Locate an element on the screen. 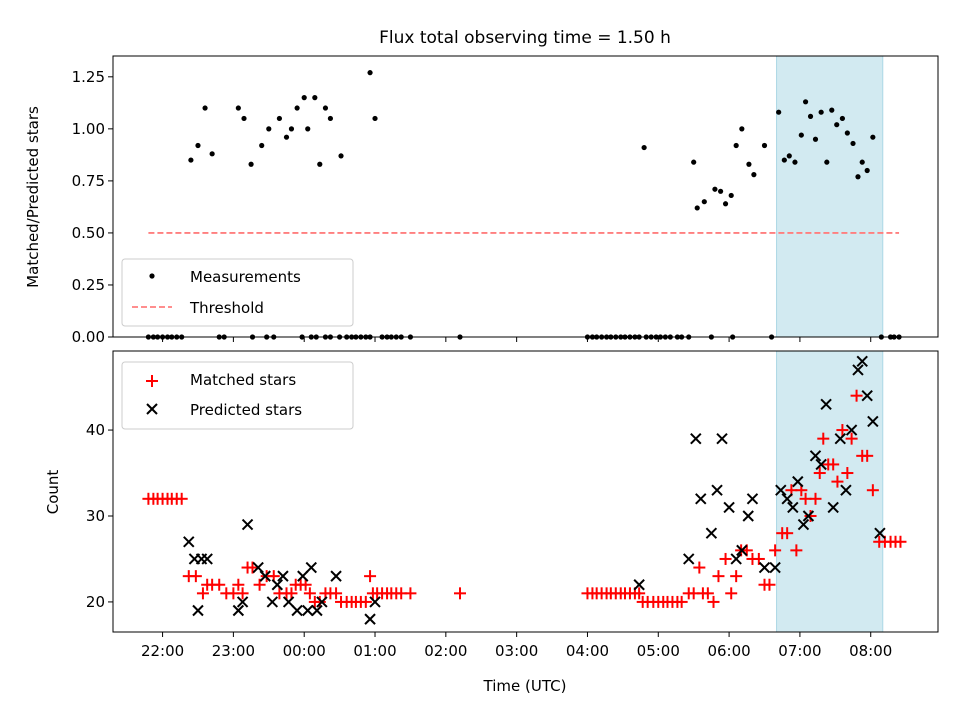 This screenshot has width=960, height=720. x-tick-label: 22:00 is located at coordinates (162, 651).